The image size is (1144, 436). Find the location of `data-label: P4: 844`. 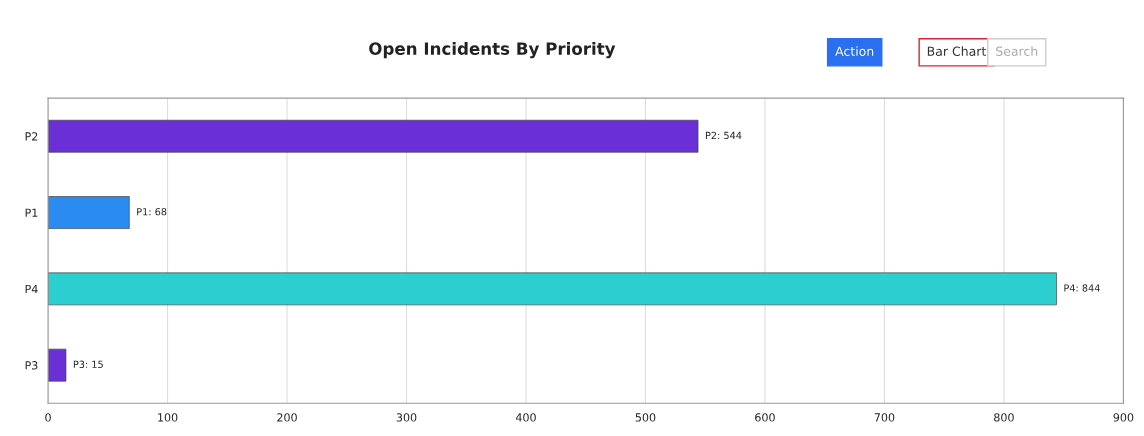

data-label: P4: 844 is located at coordinates (1082, 288).